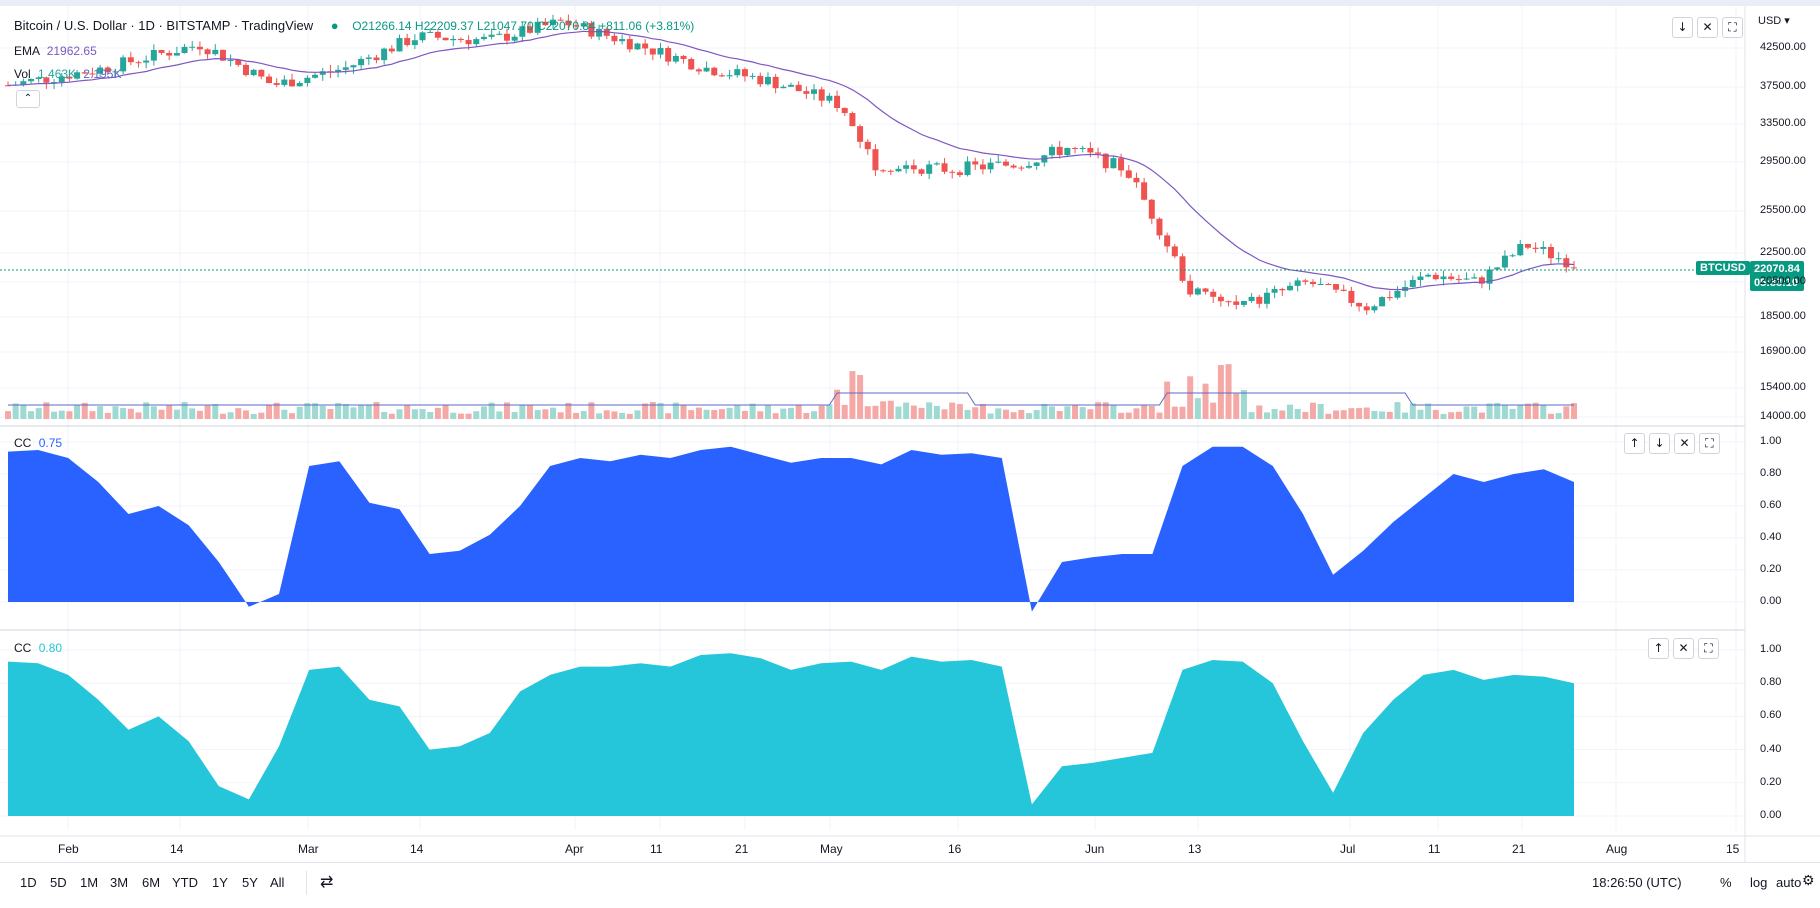 Image resolution: width=1820 pixels, height=908 pixels. What do you see at coordinates (1770, 21) in the screenshot?
I see `currency-label: USD` at bounding box center [1770, 21].